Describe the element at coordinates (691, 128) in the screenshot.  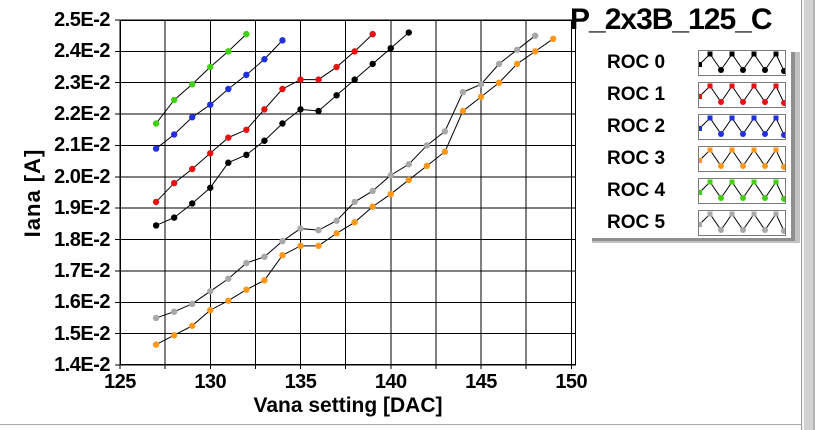
I see `legend-item-roc2: ROC 2` at that location.